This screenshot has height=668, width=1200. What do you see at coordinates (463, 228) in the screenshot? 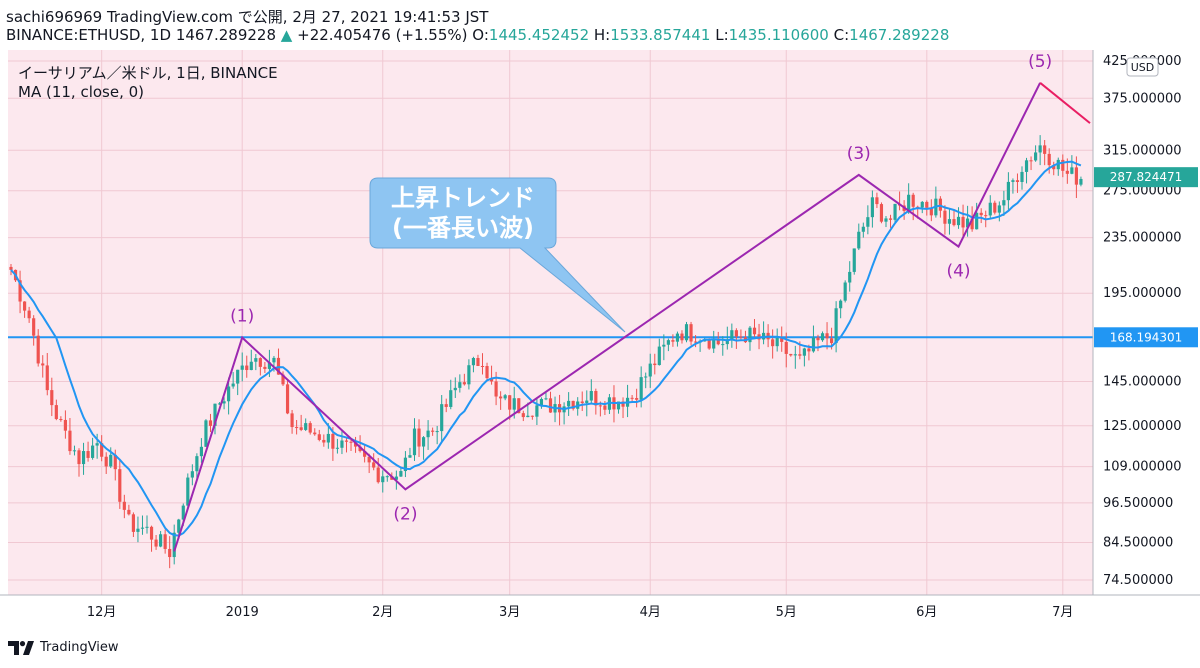
I see `callout-text-line2: (一番長い波)` at bounding box center [463, 228].